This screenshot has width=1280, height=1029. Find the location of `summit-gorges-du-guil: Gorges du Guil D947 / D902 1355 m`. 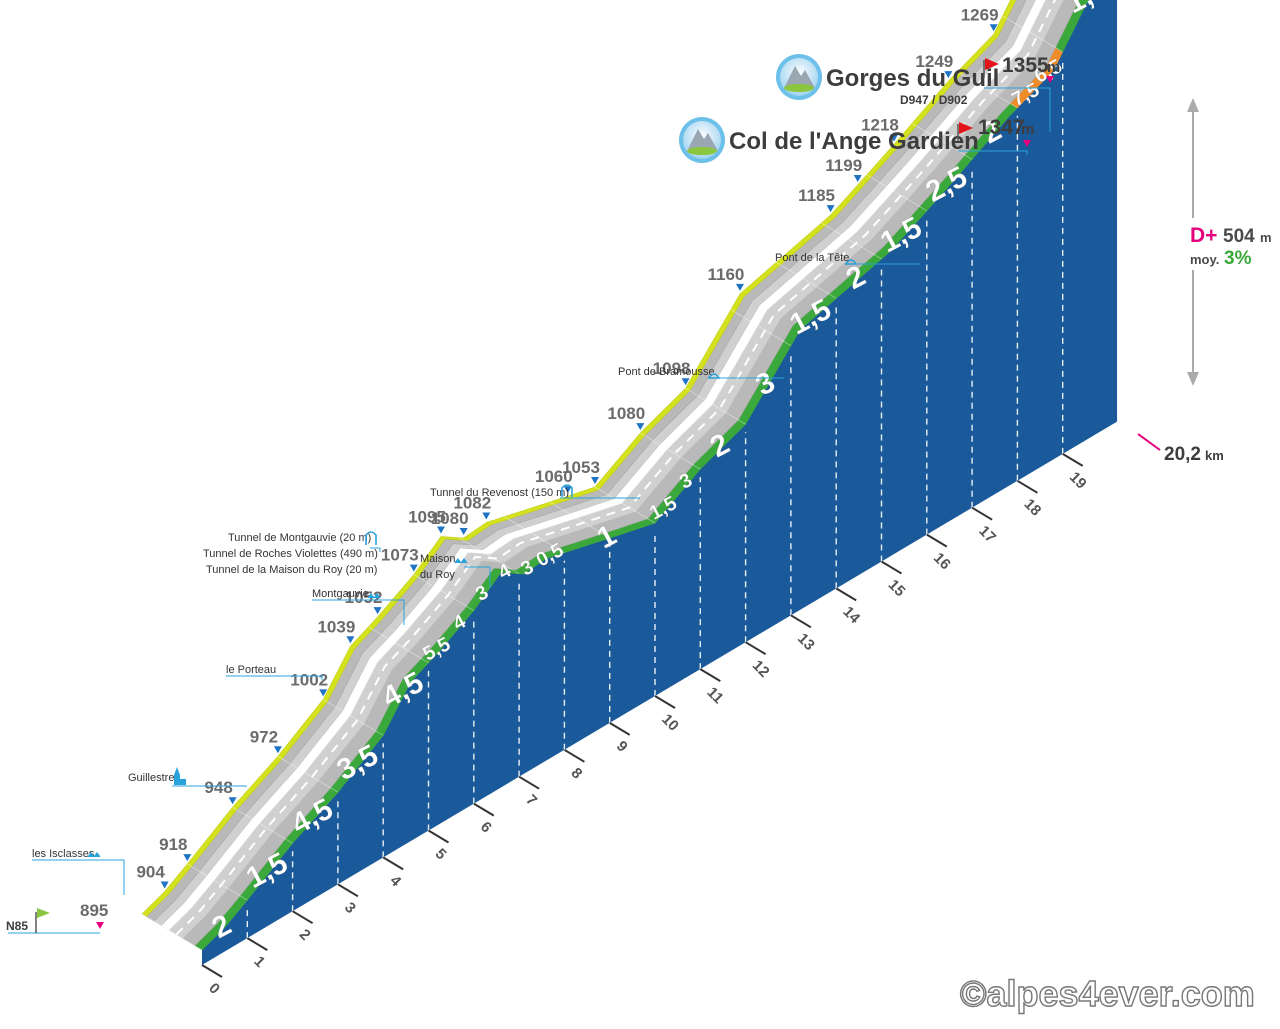

summit-gorges-du-guil: Gorges du Guil D947 / D902 1355 m is located at coordinates (918, 93).